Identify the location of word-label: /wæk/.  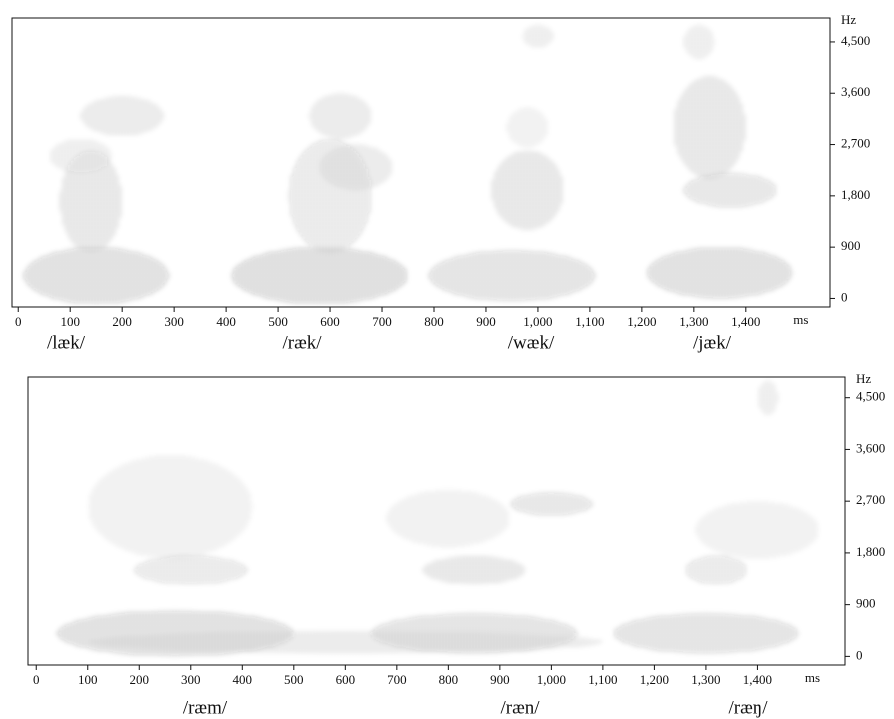
(531, 342).